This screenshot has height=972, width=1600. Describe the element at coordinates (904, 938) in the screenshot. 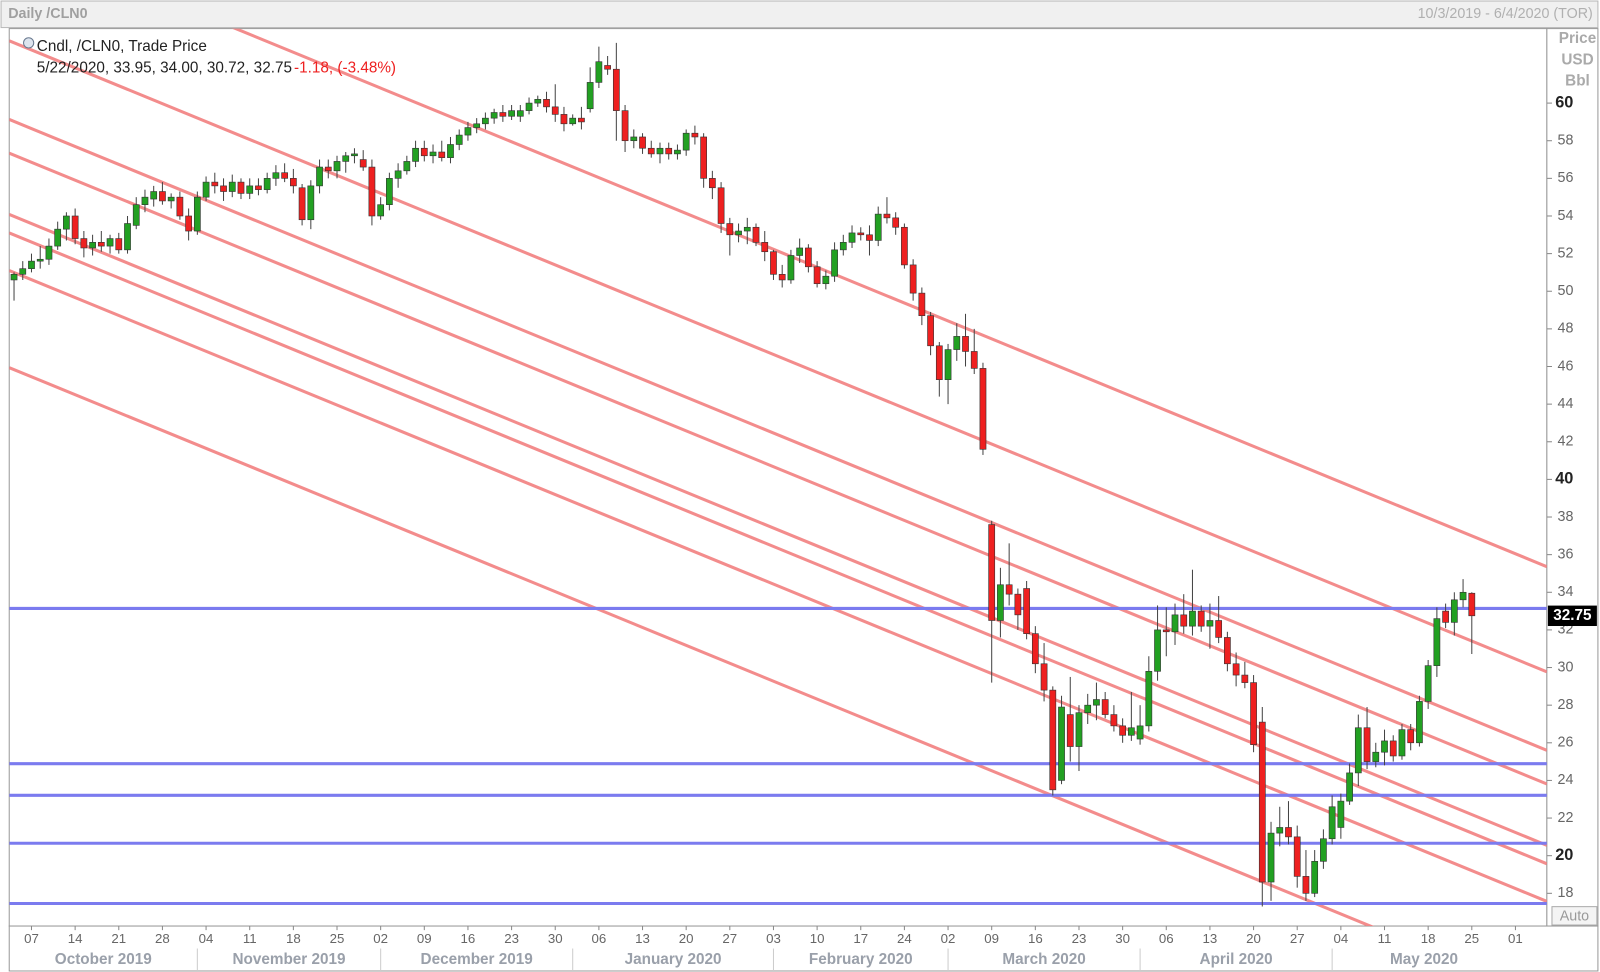

I see `x-tick-label: 24` at that location.